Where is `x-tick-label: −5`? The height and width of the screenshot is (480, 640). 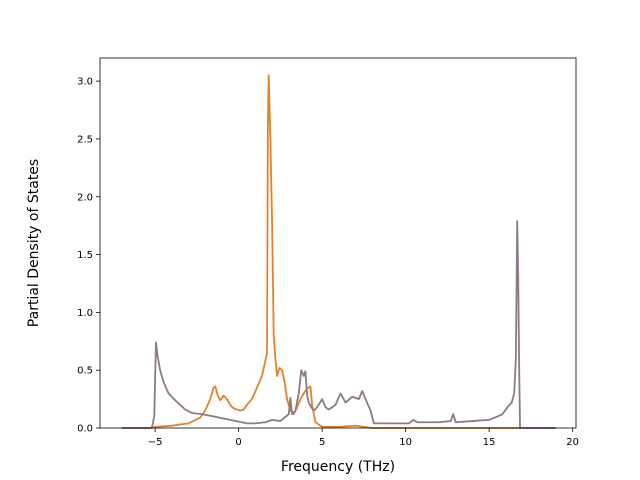
x-tick-label: −5 is located at coordinates (155, 442).